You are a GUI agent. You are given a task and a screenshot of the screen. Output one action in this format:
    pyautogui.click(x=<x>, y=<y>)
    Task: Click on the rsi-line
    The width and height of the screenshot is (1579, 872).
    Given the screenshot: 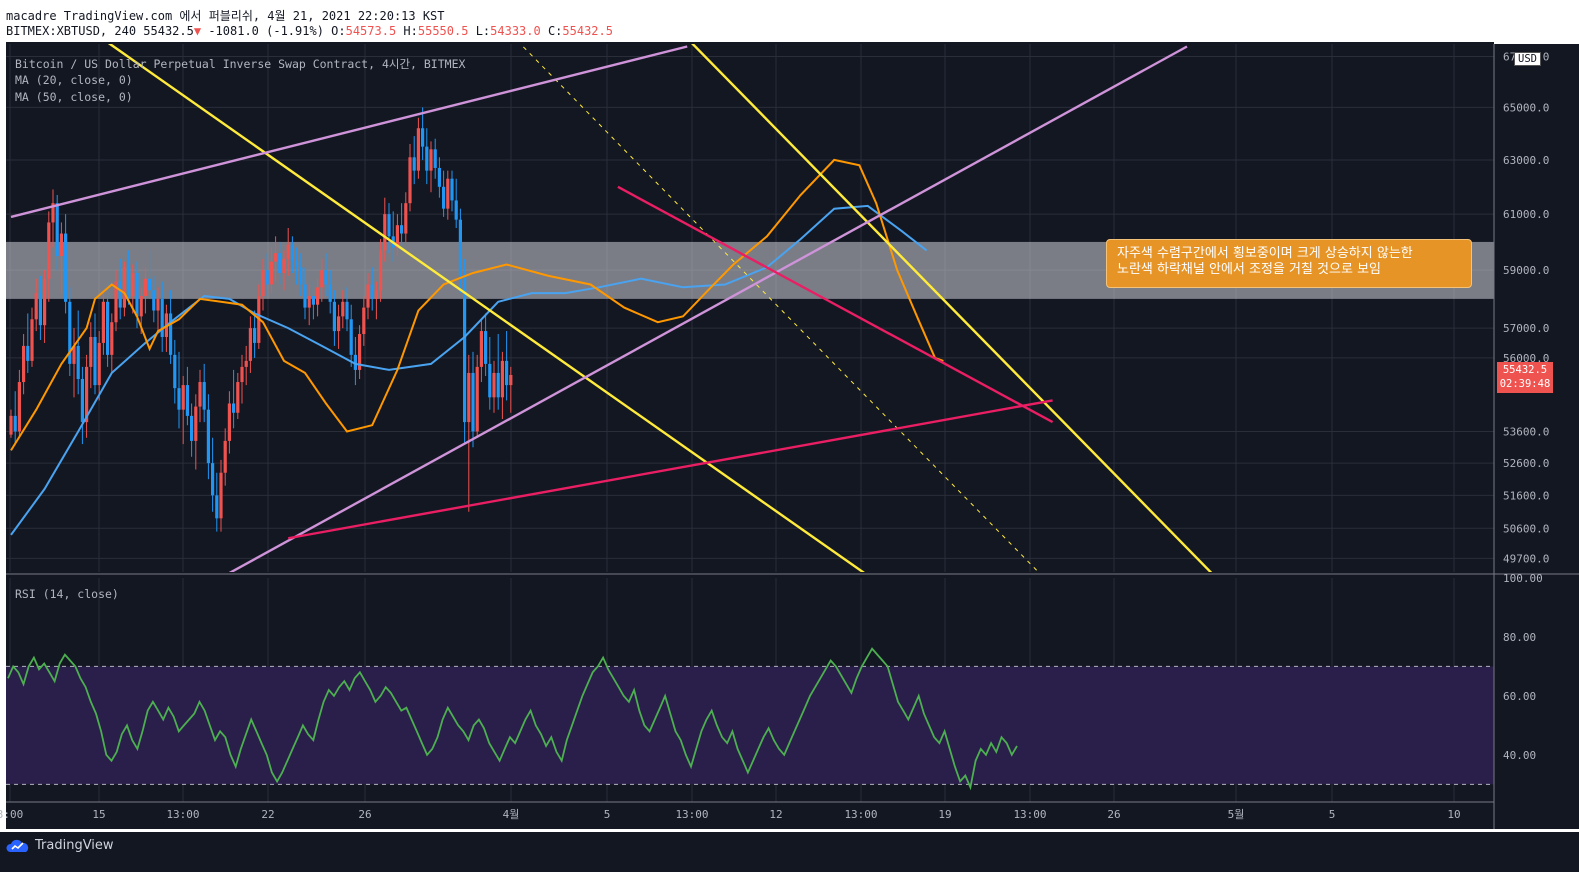 What is the action you would take?
    pyautogui.click(x=512, y=719)
    